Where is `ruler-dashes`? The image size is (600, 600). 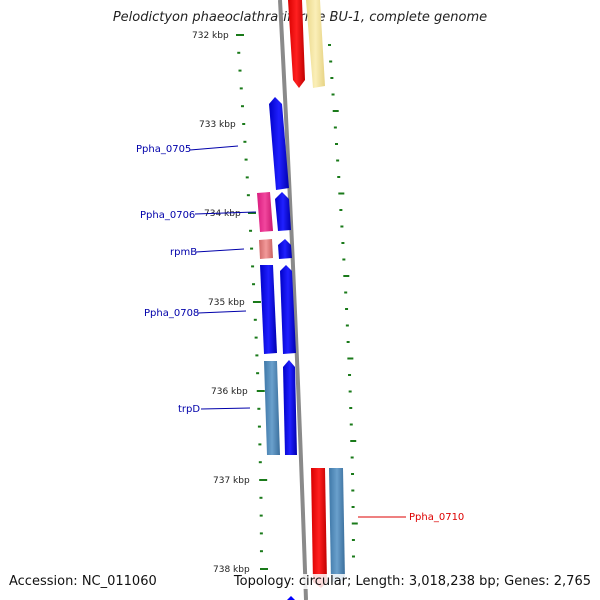
ruler-dashes is located at coordinates (252, 302).